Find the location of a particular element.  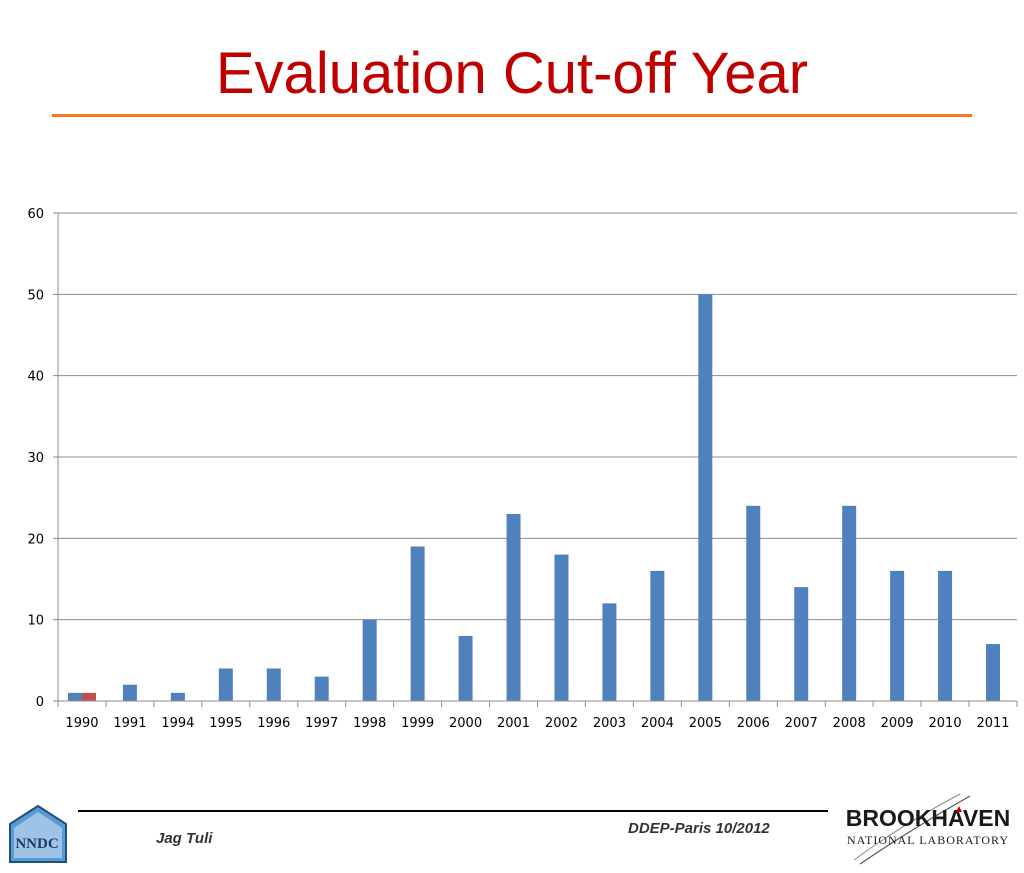

x-tick-label: 1999 is located at coordinates (417, 723).